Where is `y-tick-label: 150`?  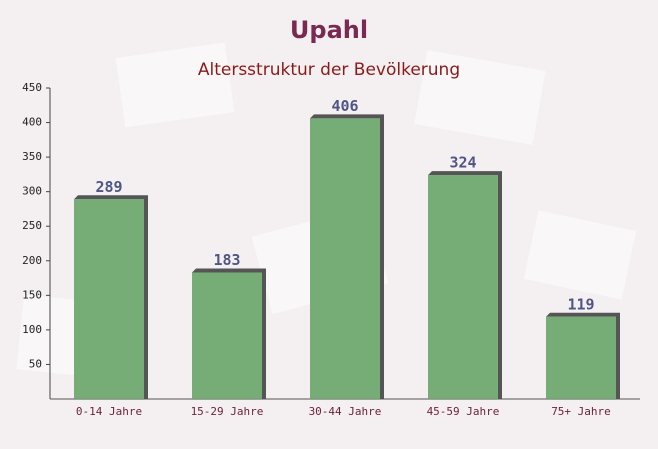
y-tick-label: 150 is located at coordinates (32, 294).